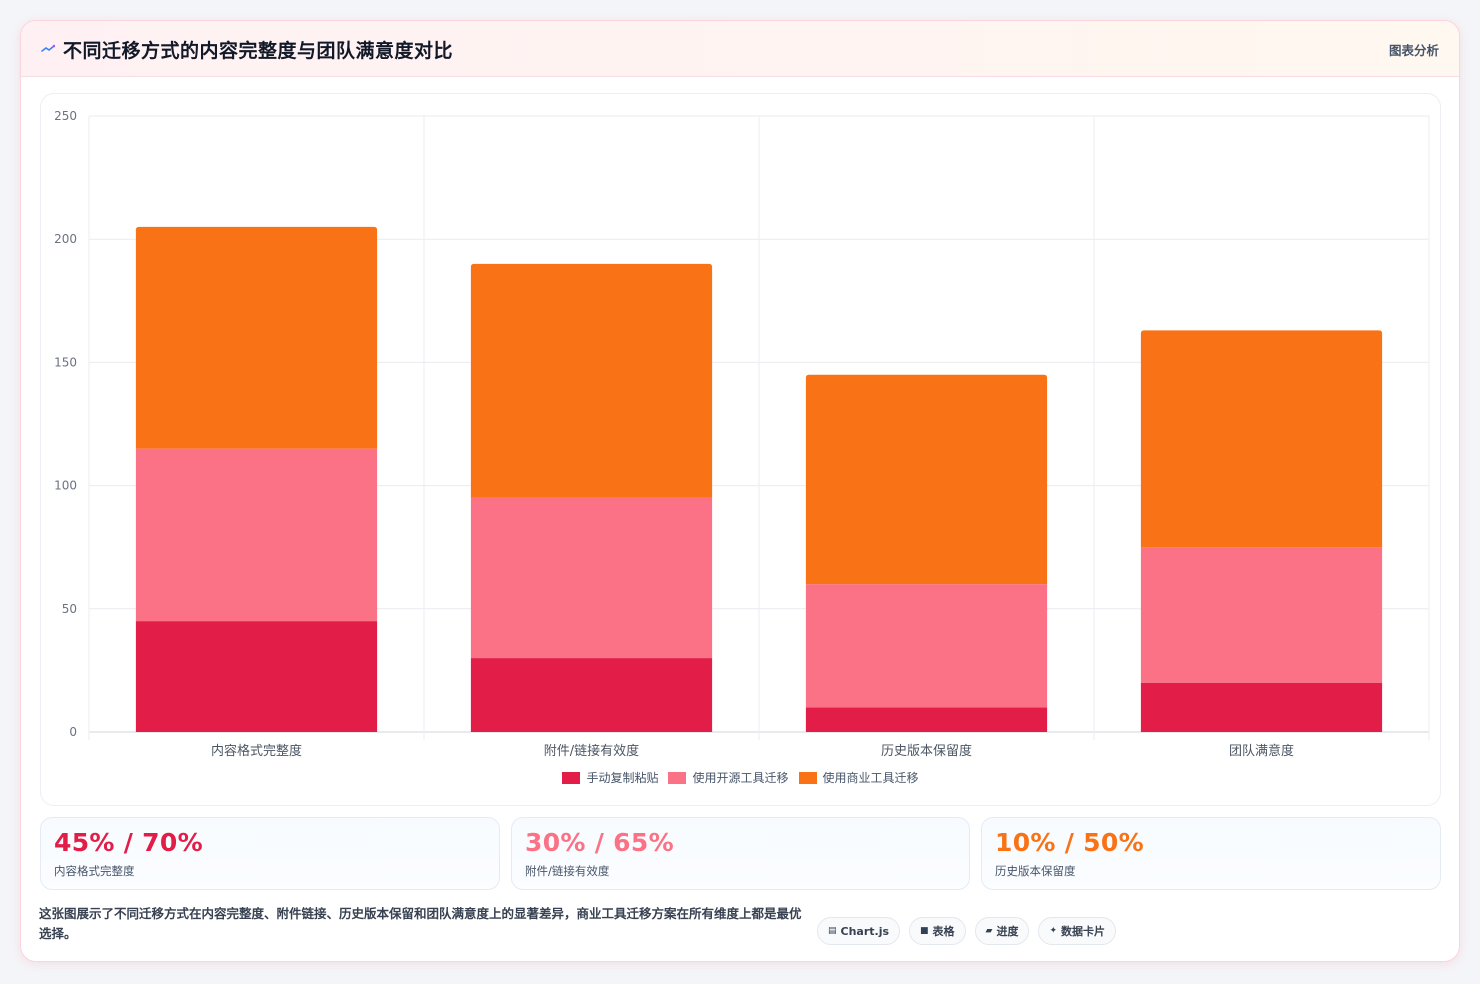 The height and width of the screenshot is (984, 1480). I want to click on card-header: 不同迁移方式的内容完整度与团队满意度对比 图表分析, so click(740, 49).